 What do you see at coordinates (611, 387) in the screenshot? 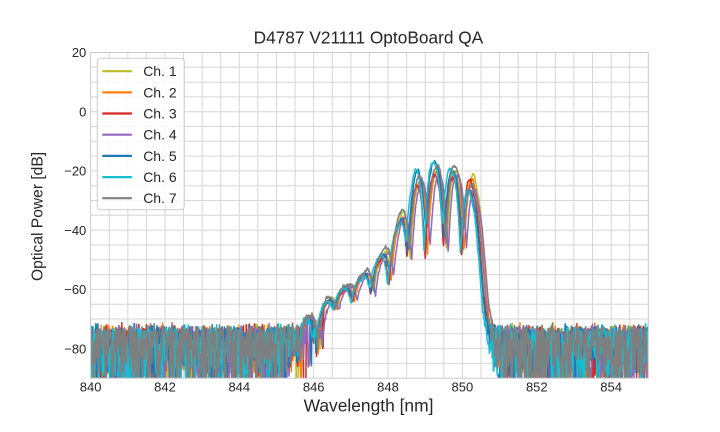
I see `svg-text: 854` at bounding box center [611, 387].